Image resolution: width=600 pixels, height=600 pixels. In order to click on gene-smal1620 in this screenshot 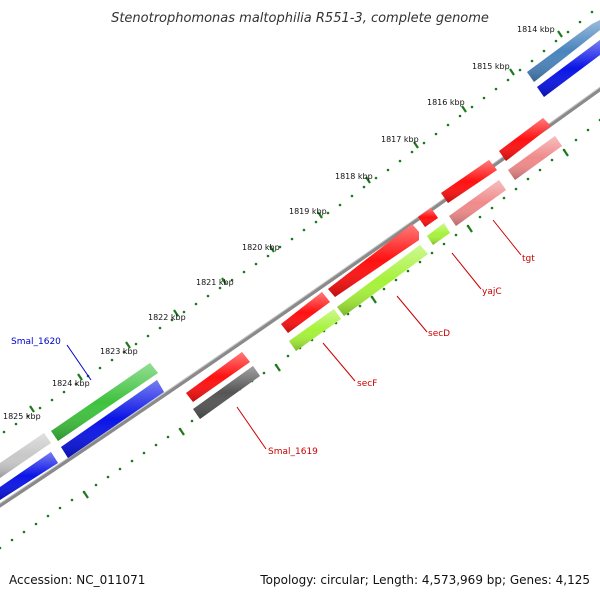, I will do `click(104, 402)`.